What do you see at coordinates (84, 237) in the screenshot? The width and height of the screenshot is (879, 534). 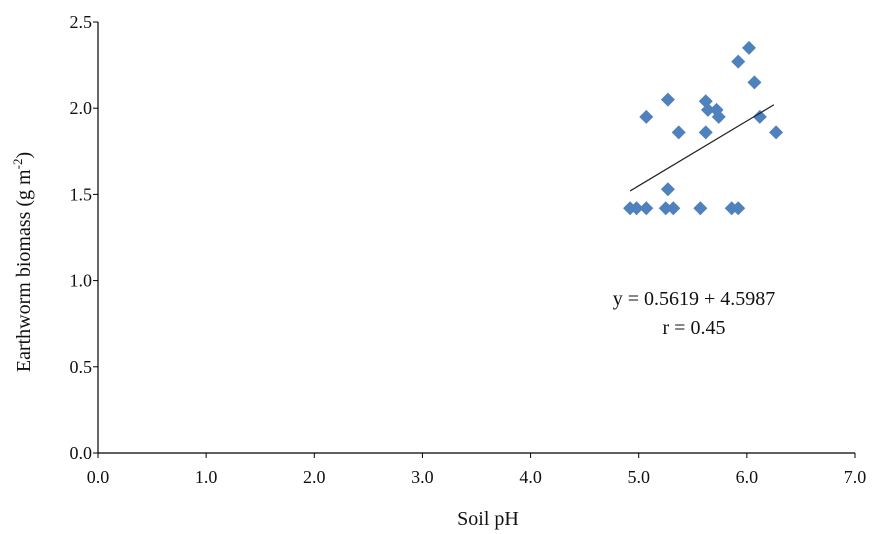 I see `y-ticks: 0.0 0.5 1.0 1.5 2.0 2.5` at bounding box center [84, 237].